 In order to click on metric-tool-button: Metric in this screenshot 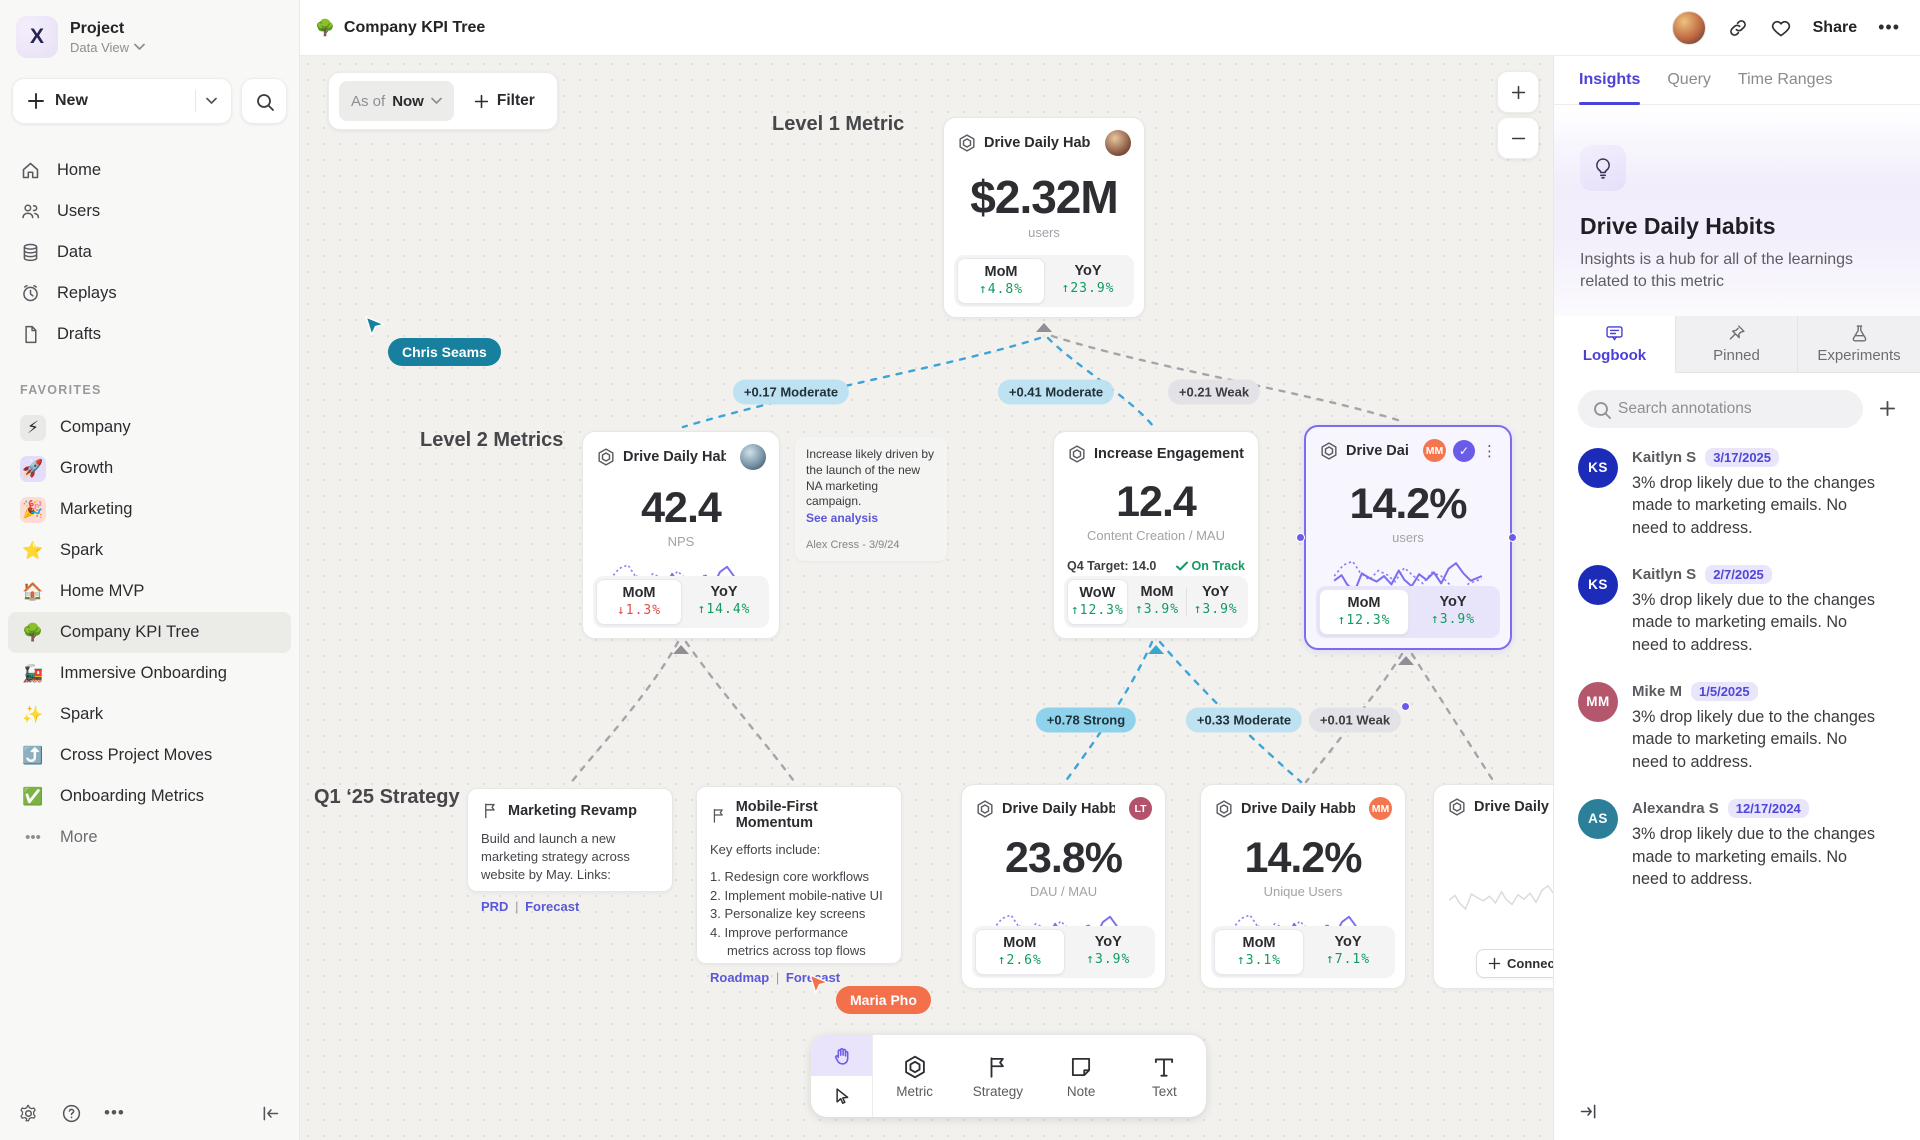, I will do `click(914, 1076)`.